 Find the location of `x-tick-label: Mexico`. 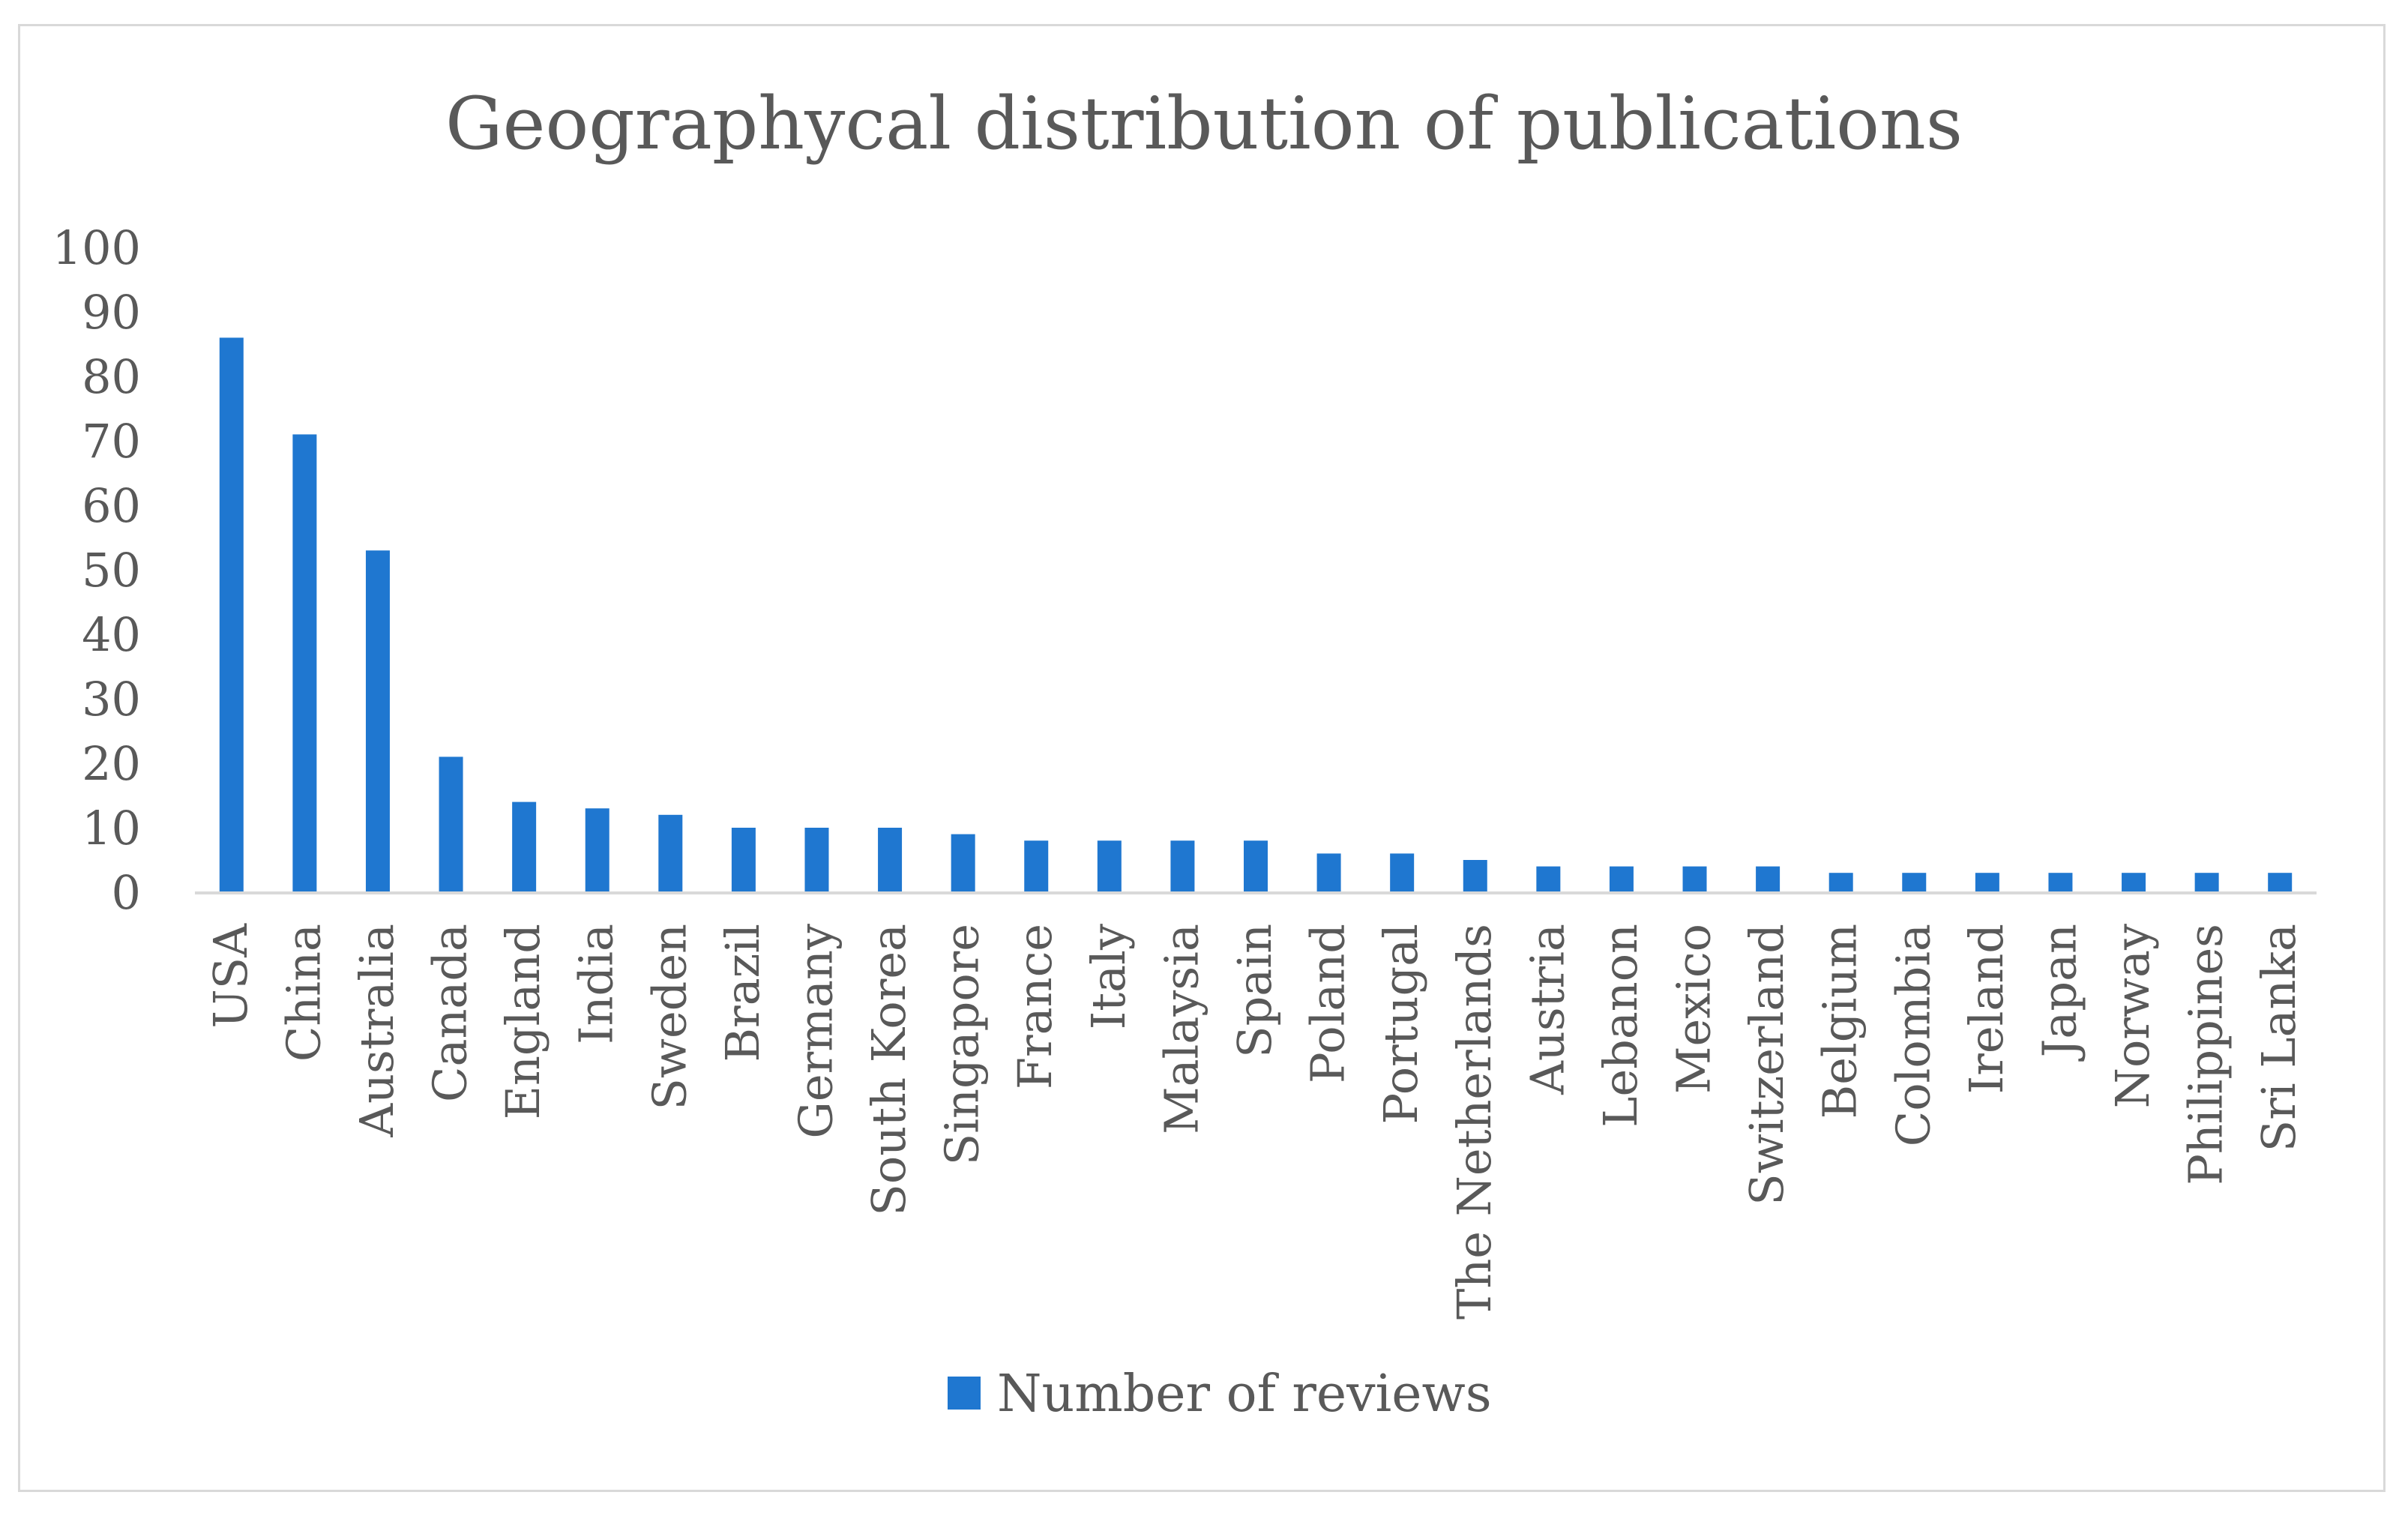

x-tick-label: Mexico is located at coordinates (1694, 1009).